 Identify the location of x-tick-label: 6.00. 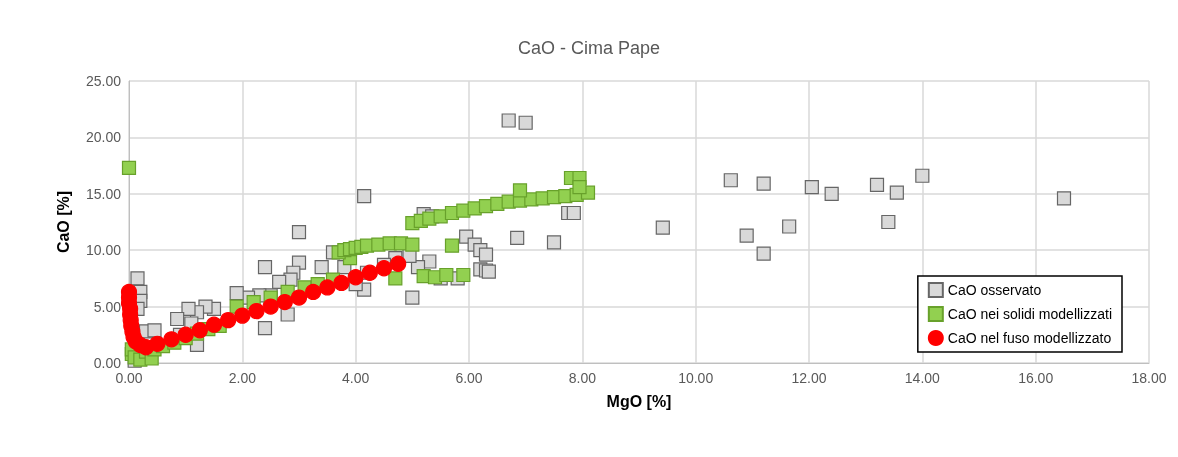
(469, 378).